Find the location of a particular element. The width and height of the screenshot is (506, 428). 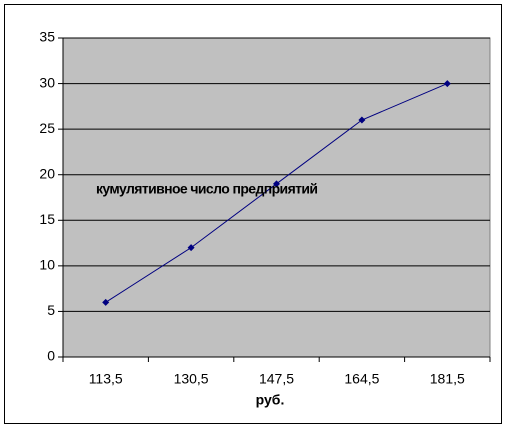

y-tick-label: 15 is located at coordinates (47, 219).